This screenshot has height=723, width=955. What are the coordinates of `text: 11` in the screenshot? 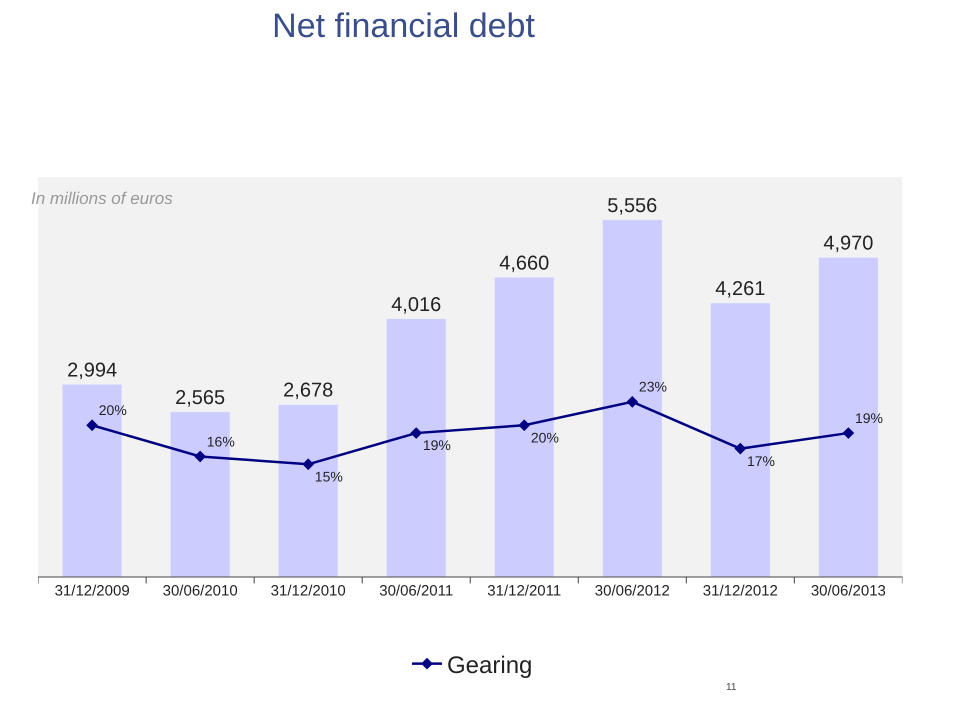 It's located at (731, 687).